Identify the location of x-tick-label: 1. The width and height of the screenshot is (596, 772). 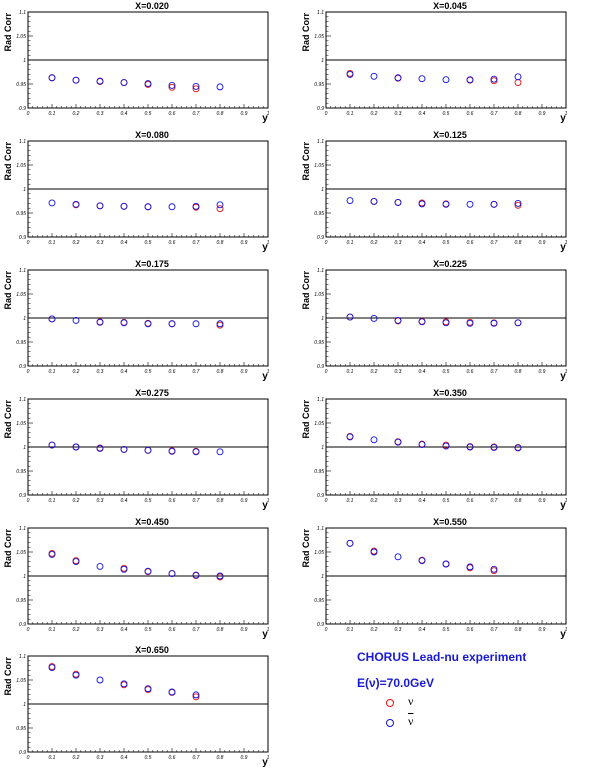
(268, 758).